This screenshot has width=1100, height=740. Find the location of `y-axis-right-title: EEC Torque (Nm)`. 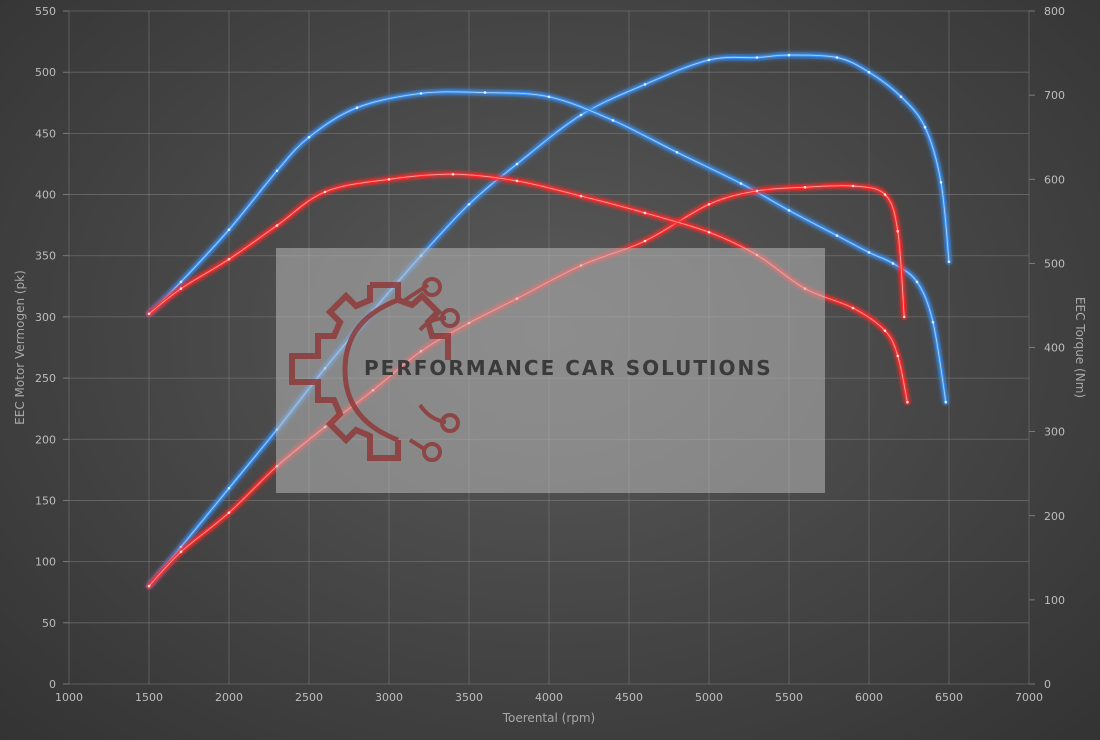

y-axis-right-title: EEC Torque (Nm) is located at coordinates (1080, 347).